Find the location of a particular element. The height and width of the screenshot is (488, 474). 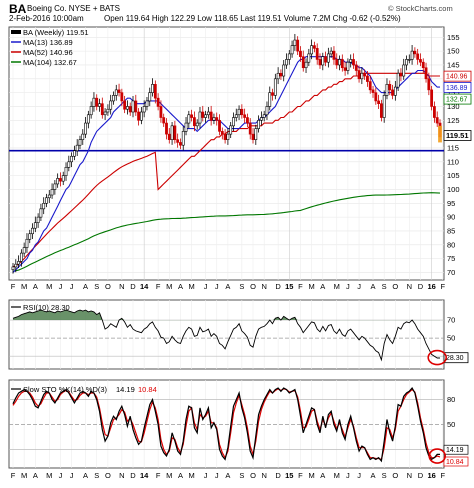

sto-k-line is located at coordinates (226, 424).